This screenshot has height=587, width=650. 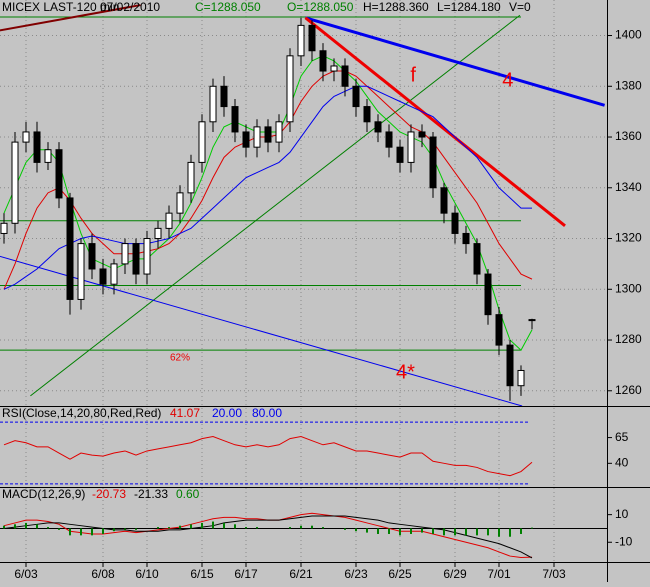 What do you see at coordinates (228, 7) in the screenshot?
I see `stat: C=1288.050` at bounding box center [228, 7].